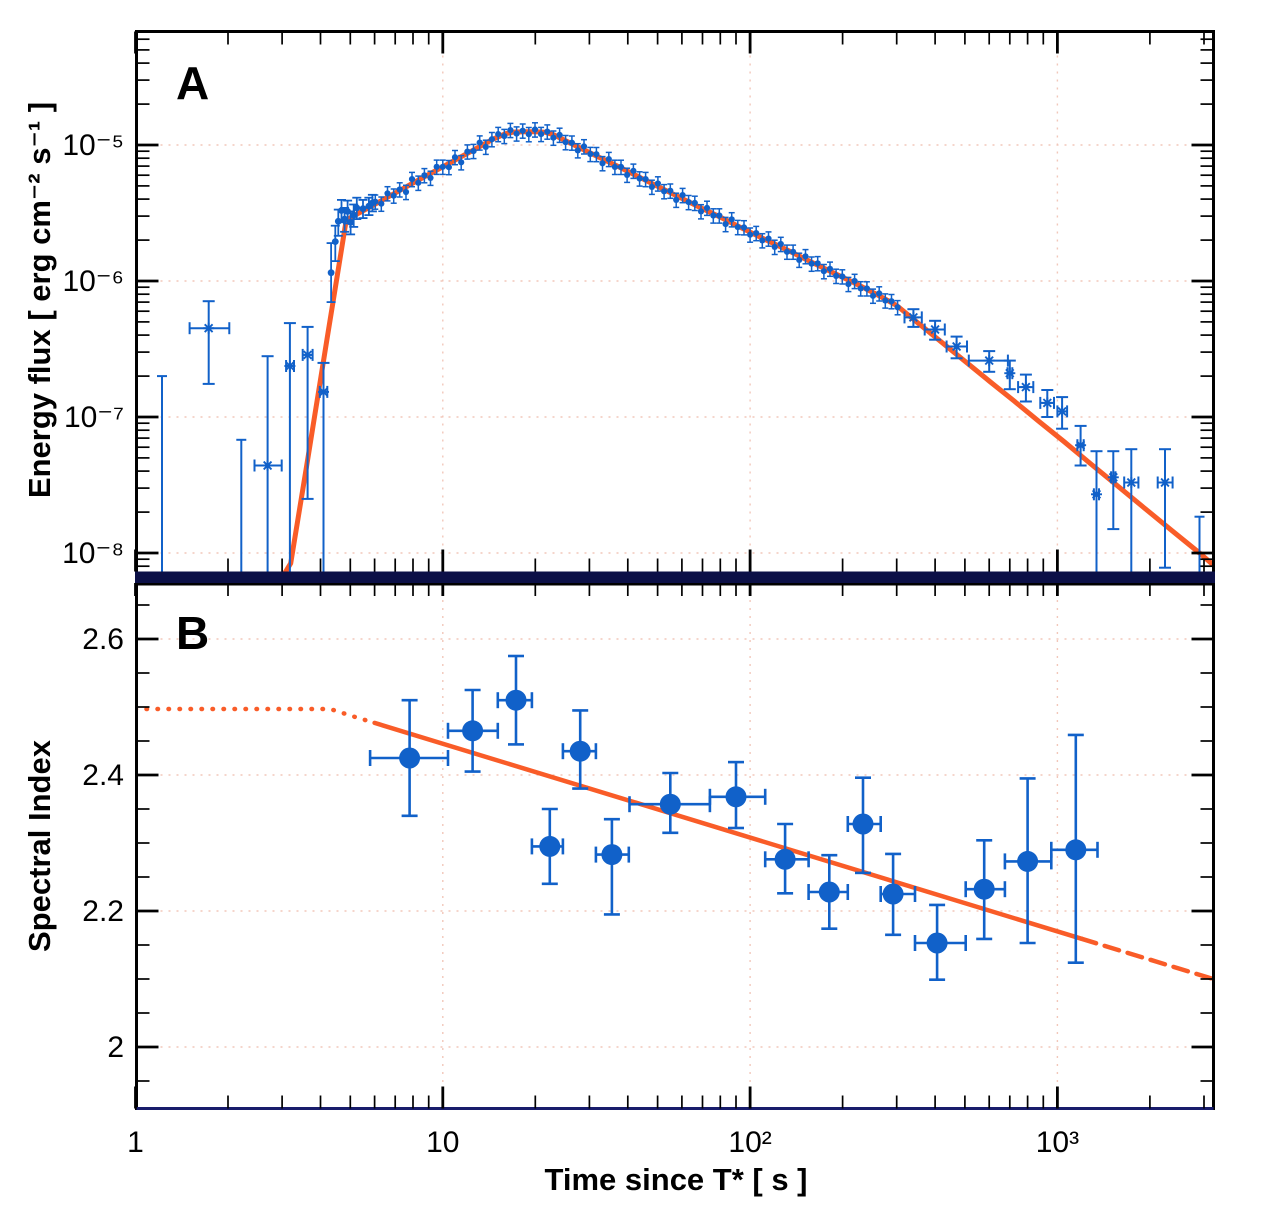  Describe the element at coordinates (103, 911) in the screenshot. I see `svg-text: 2.2` at that location.